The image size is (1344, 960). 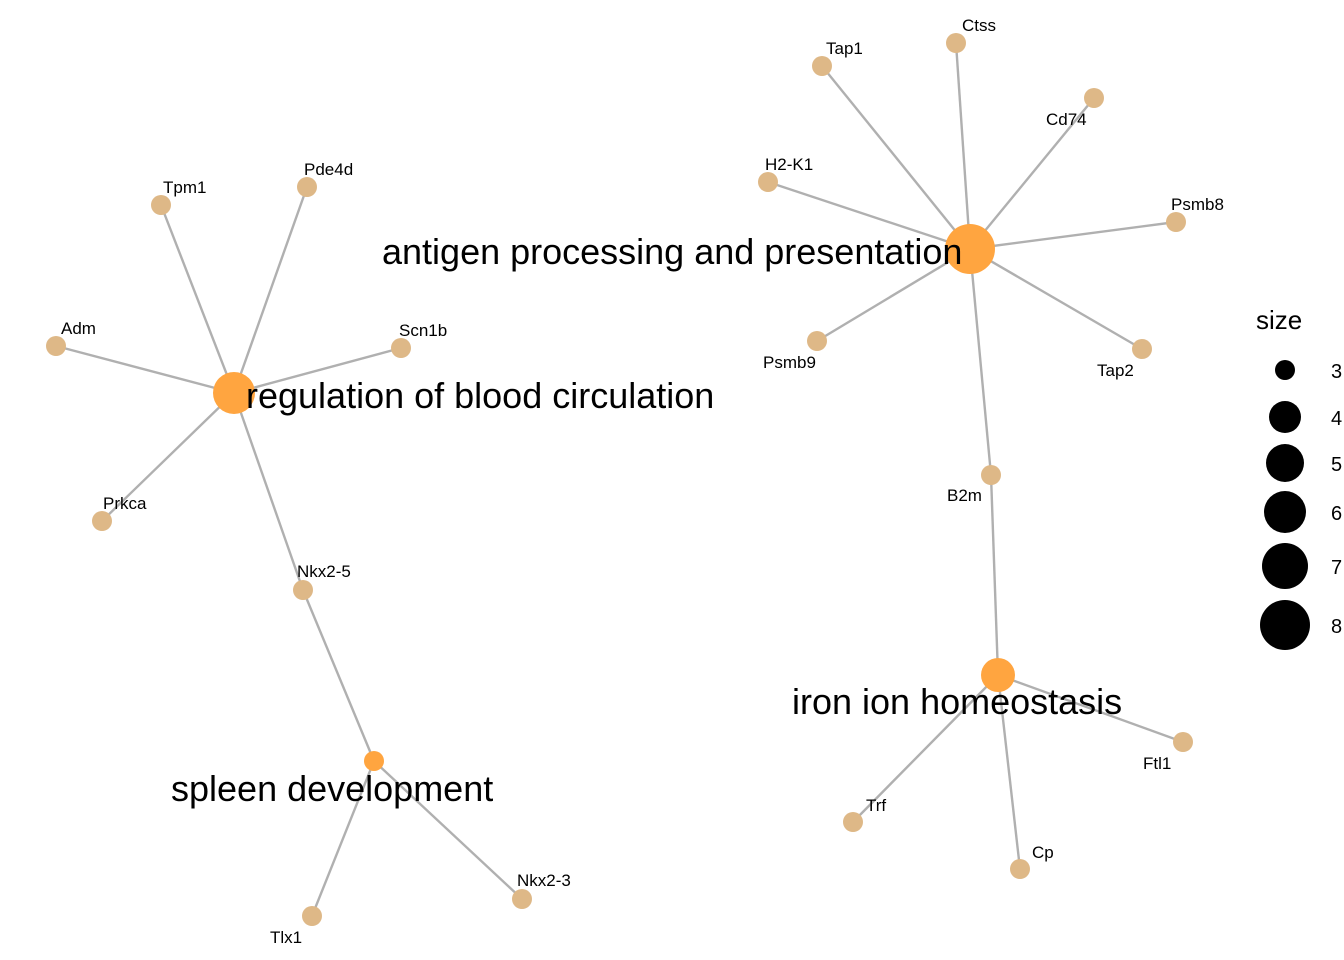 I want to click on edge-antigen-ctss, so click(x=963, y=146).